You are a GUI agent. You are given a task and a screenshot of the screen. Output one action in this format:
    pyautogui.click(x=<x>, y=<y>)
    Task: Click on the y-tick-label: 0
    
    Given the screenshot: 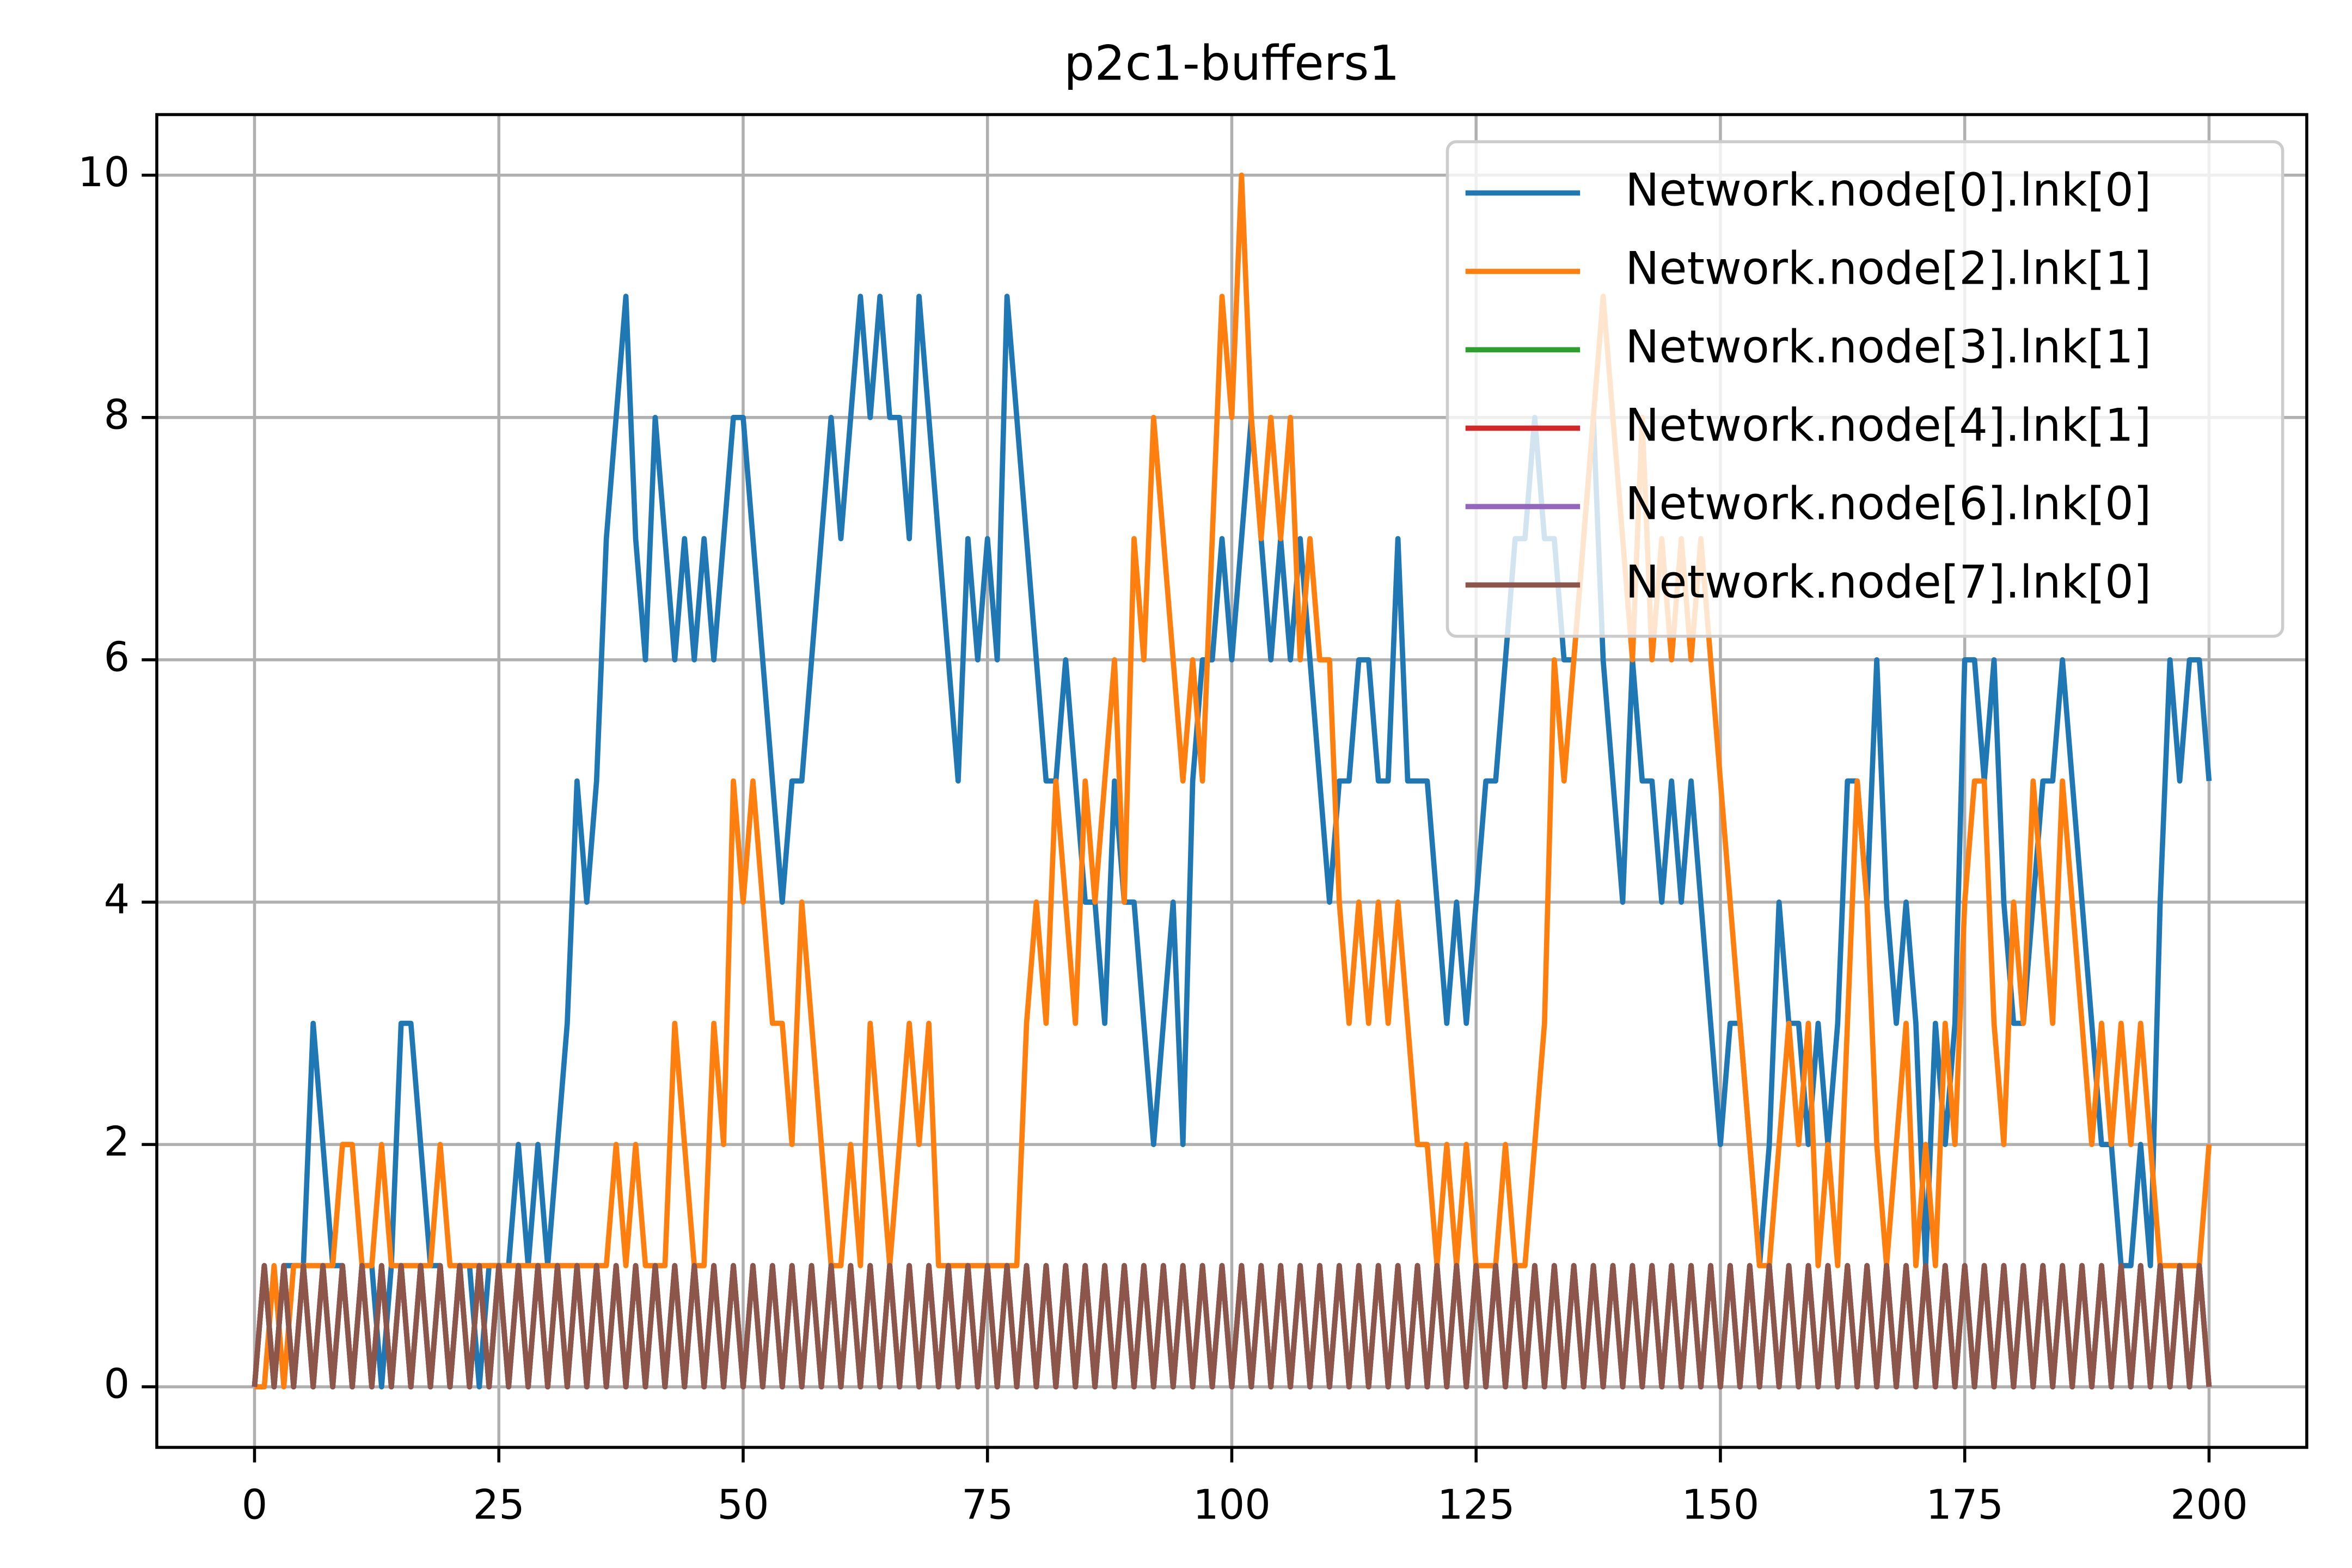 What is the action you would take?
    pyautogui.click(x=117, y=1384)
    